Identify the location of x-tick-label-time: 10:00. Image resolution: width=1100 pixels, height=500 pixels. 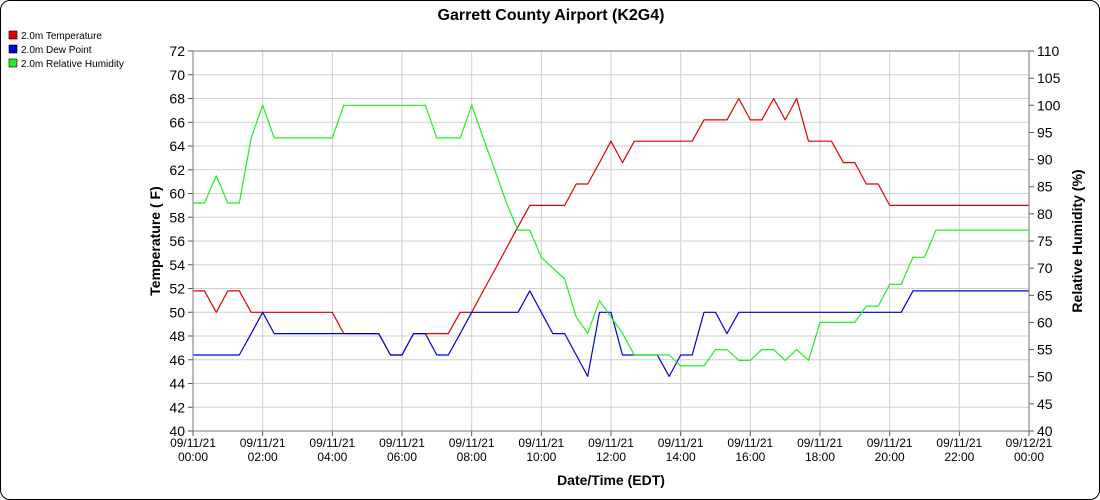
(541, 457).